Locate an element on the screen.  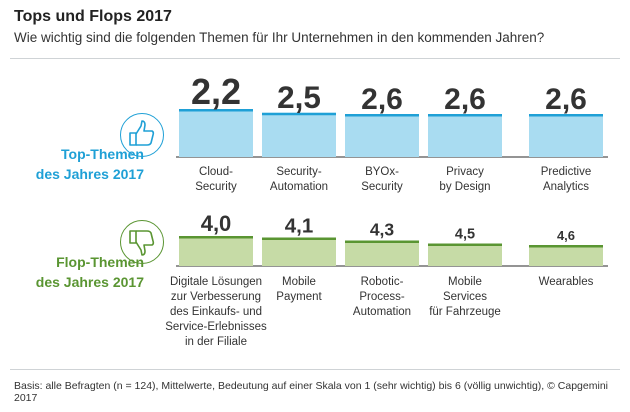
top-value-label: 2,2 is located at coordinates (216, 91).